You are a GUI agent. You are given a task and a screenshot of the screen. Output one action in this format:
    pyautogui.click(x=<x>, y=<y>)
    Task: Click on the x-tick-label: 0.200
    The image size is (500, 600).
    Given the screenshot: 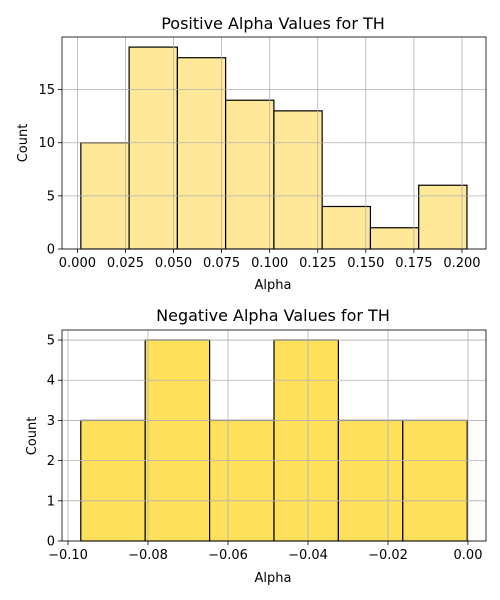 What is the action you would take?
    pyautogui.click(x=461, y=263)
    